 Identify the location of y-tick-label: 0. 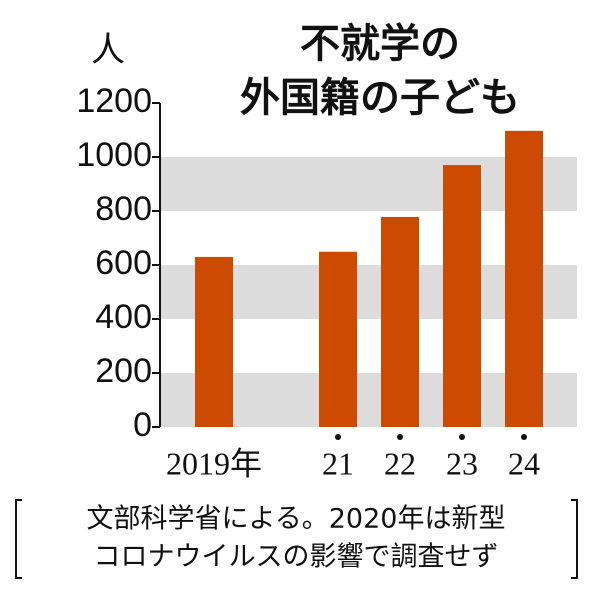
(142, 425).